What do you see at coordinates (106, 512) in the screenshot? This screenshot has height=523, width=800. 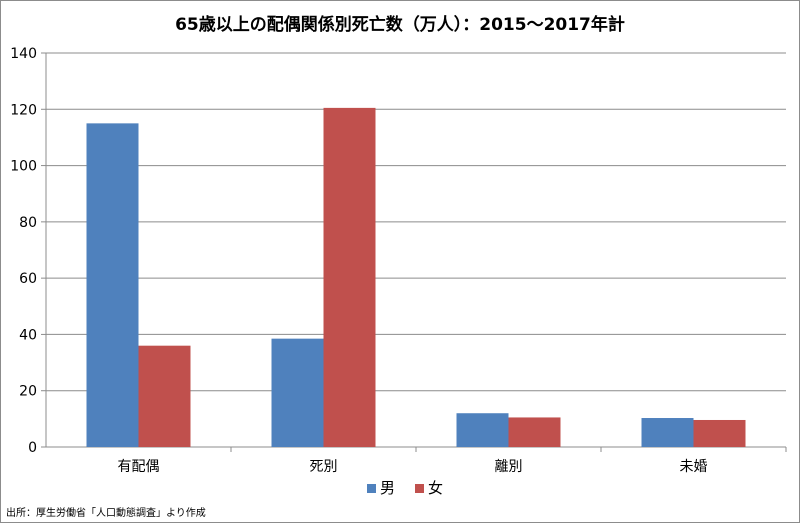 I see `source-note: 出所：厚生労働省「人口動態調査」より作成` at bounding box center [106, 512].